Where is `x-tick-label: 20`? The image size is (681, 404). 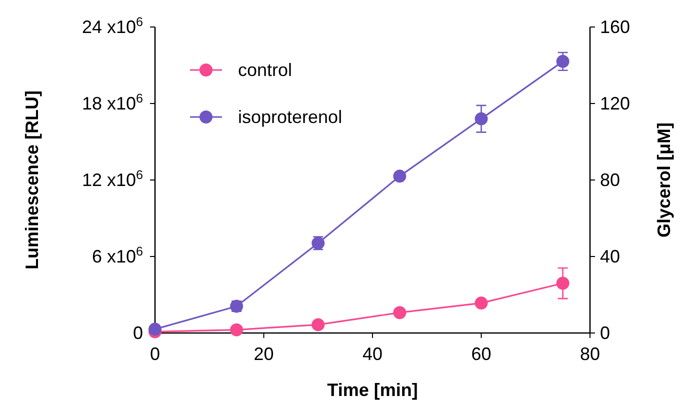
x-tick-label: 20 is located at coordinates (264, 354).